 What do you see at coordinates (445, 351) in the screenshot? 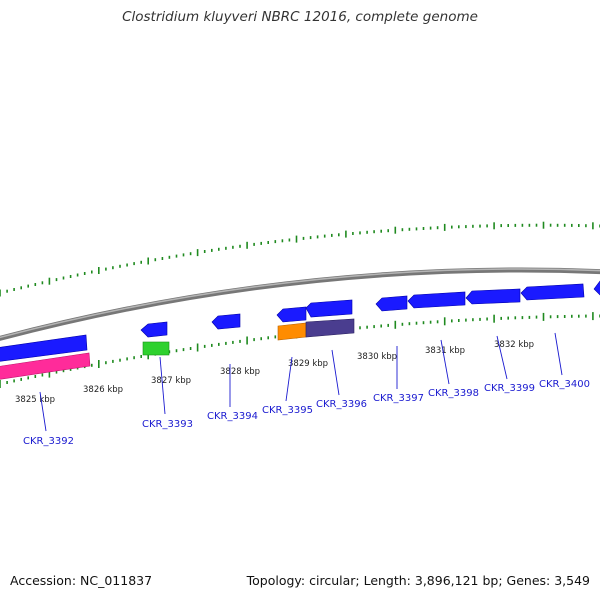
I see `kbp-label: 3831 kbp` at bounding box center [445, 351].